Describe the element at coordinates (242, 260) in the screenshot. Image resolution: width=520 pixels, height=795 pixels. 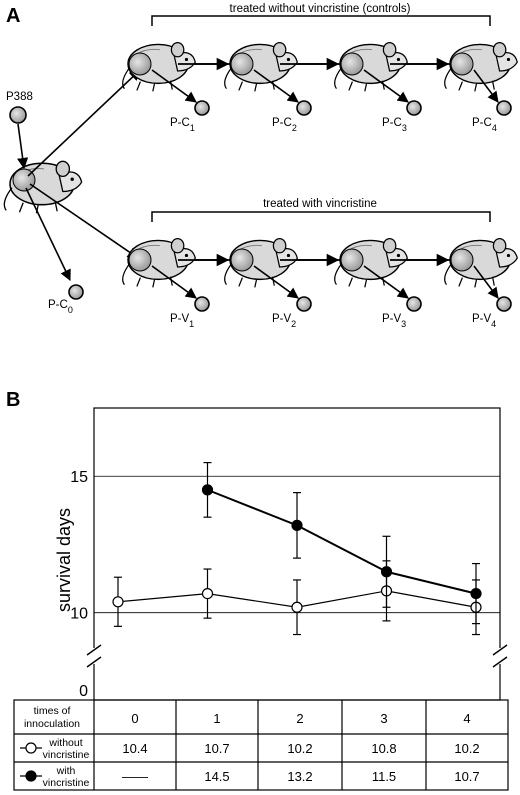
I see `vincristine-implant-2-icon` at that location.